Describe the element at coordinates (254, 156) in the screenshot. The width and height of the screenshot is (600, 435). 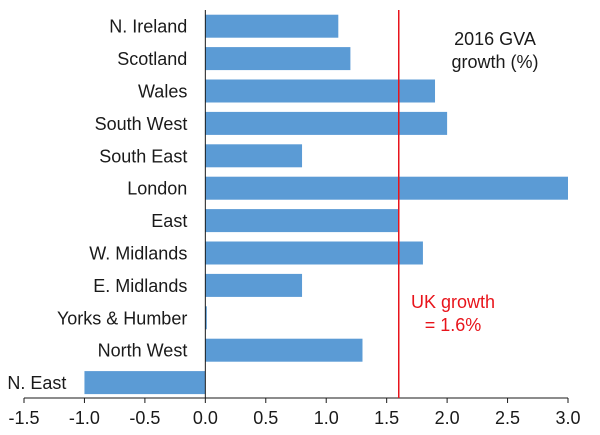
I see `bar-south-east` at that location.